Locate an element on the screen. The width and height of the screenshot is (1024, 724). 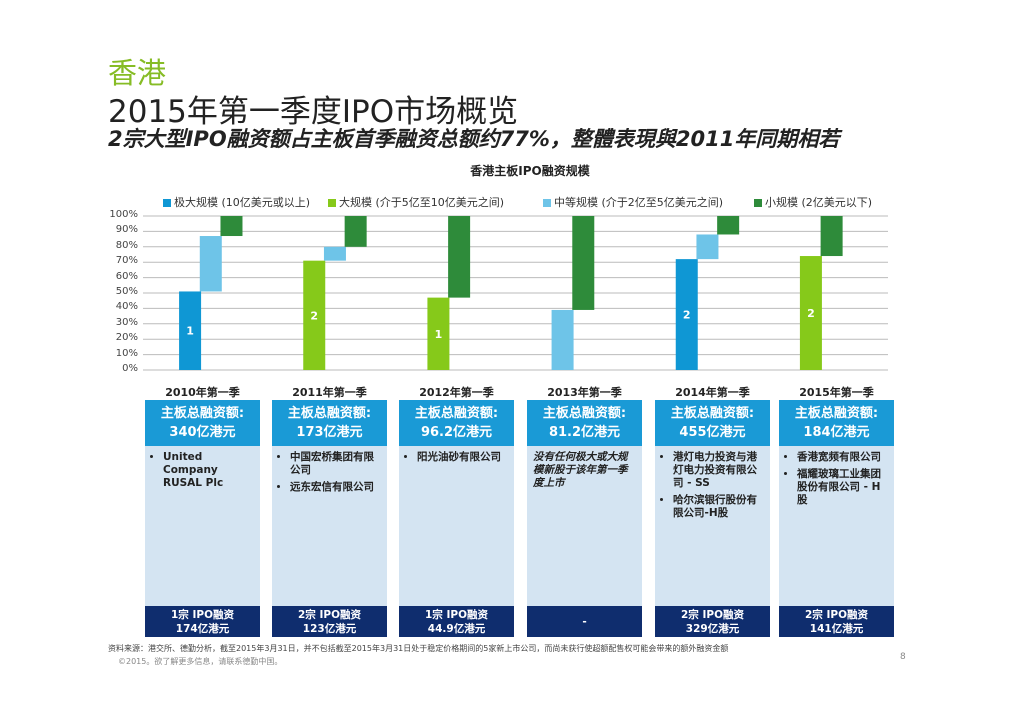
card-header: 主板总融资额: 455亿港元 is located at coordinates (712, 423).